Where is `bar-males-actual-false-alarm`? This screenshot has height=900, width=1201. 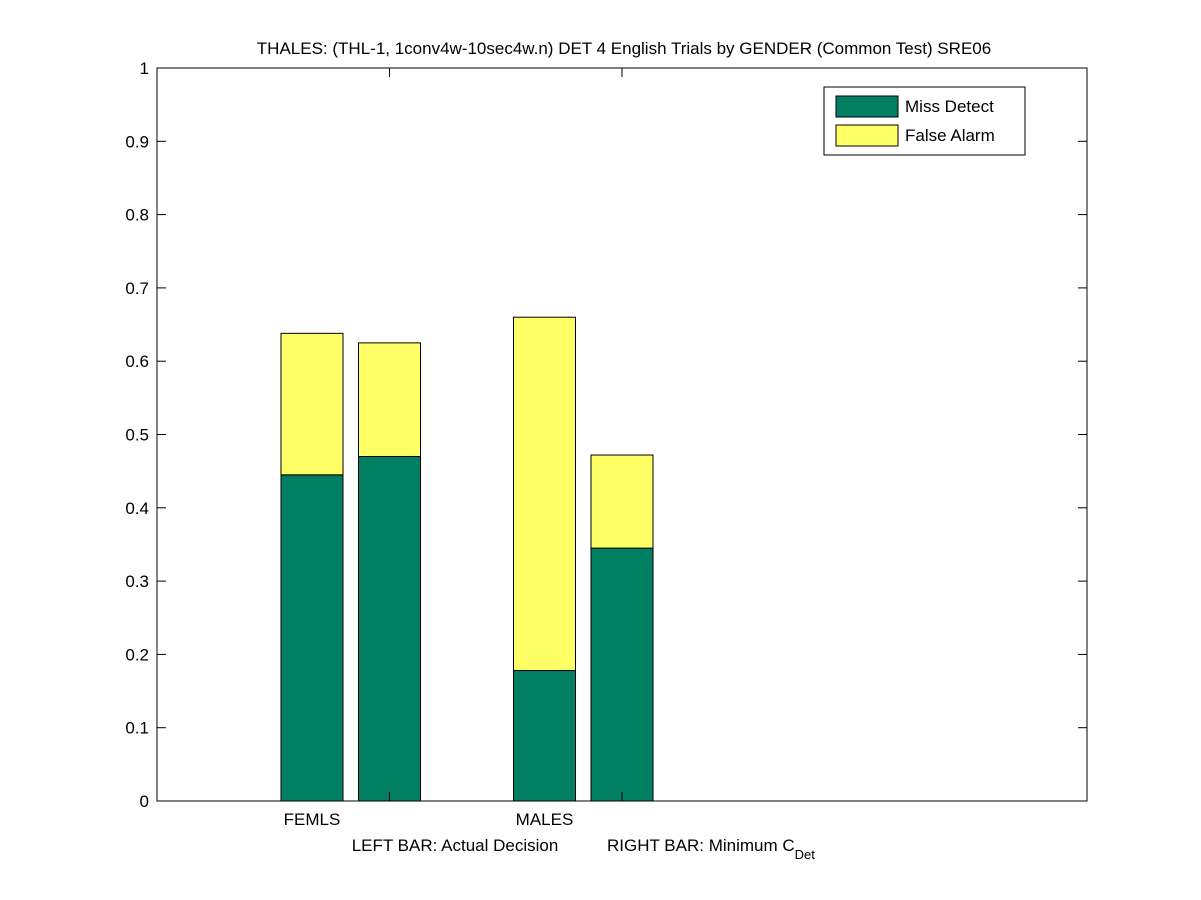 bar-males-actual-false-alarm is located at coordinates (544, 494).